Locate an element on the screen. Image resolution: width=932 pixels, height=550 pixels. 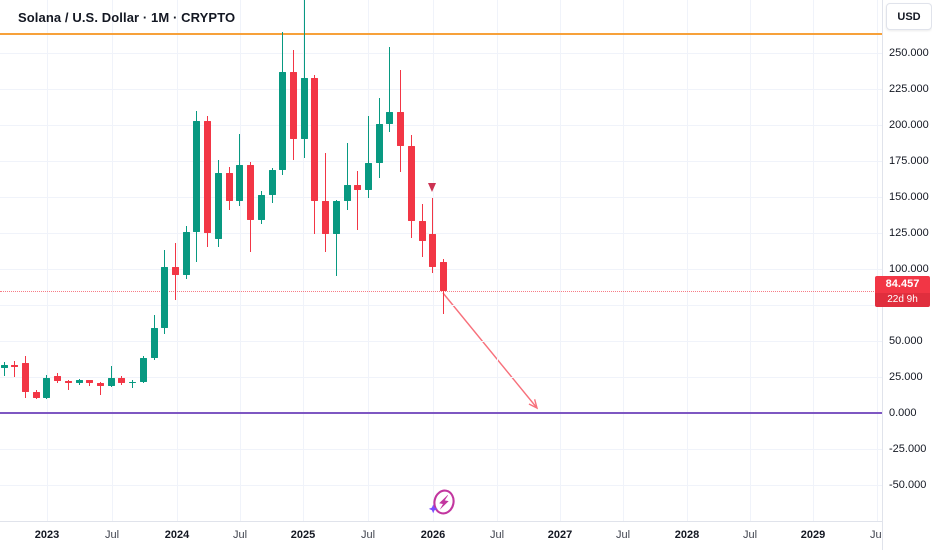
price-tick-label: 125.000 is located at coordinates (909, 233).